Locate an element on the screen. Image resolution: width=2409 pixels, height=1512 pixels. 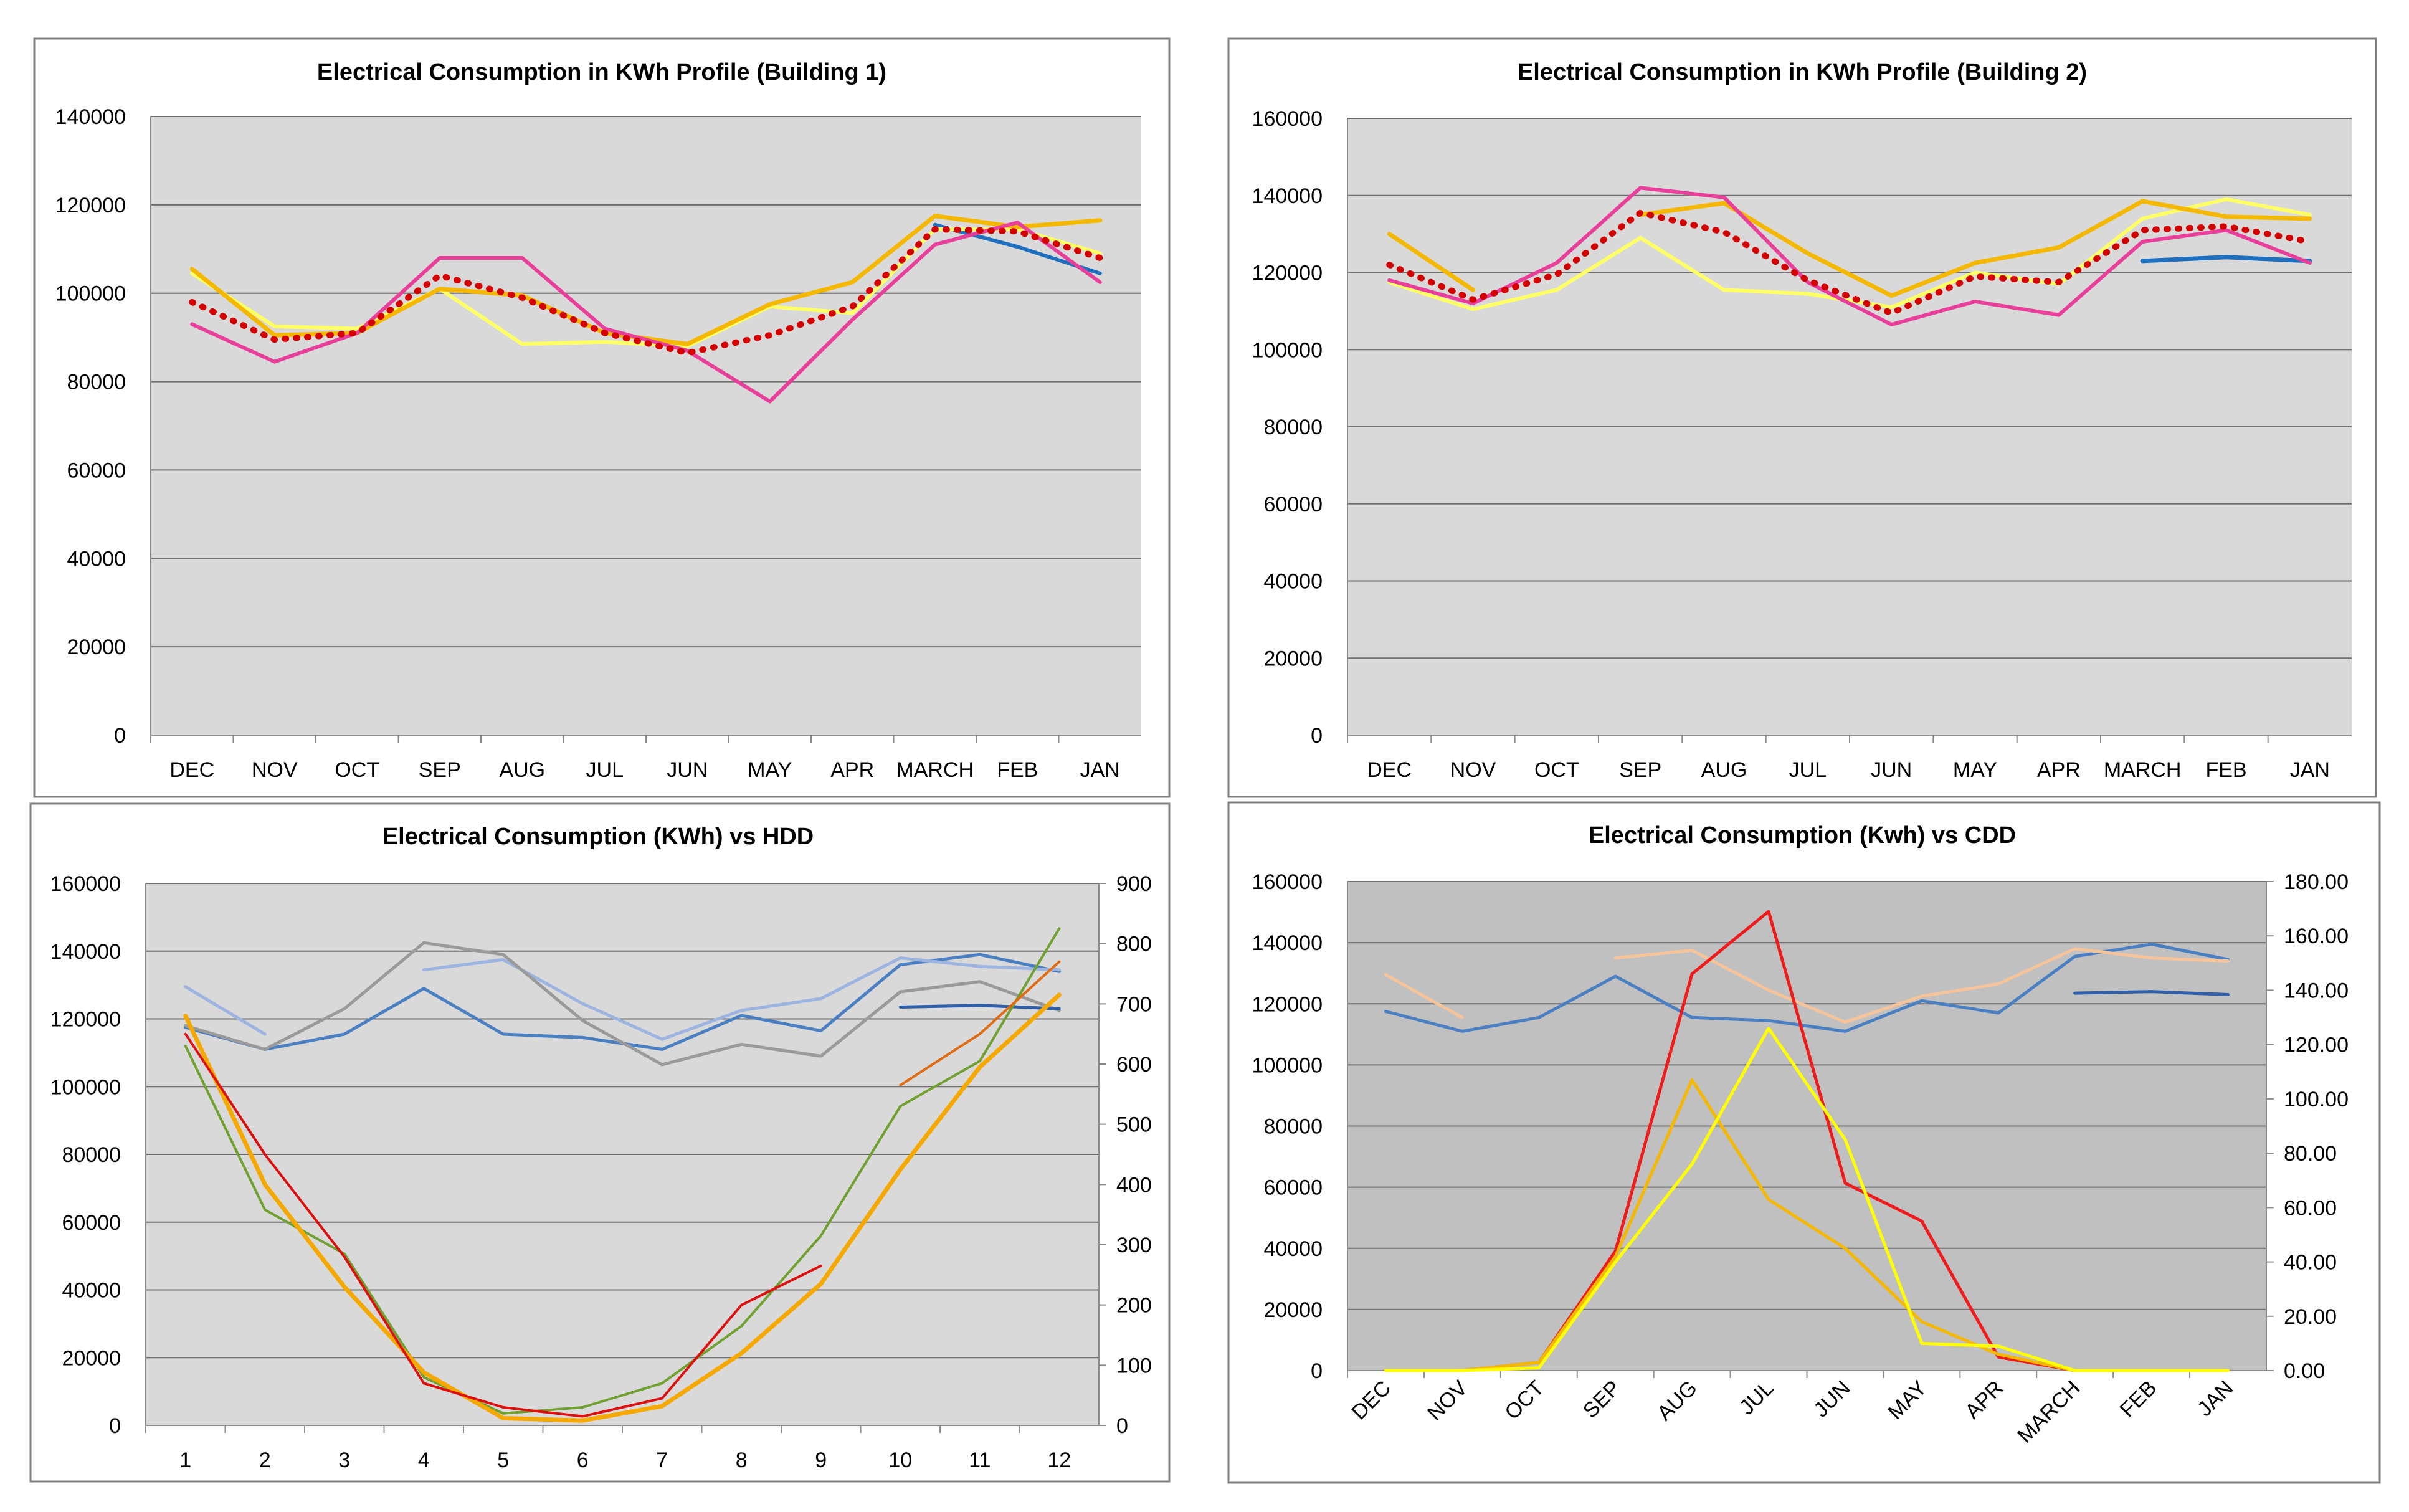
y2-axis-tick-label: 900 is located at coordinates (1134, 884).